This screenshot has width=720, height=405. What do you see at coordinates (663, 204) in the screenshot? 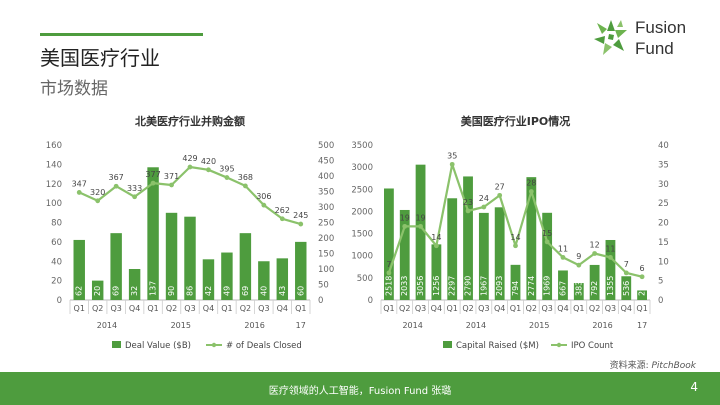
I see `y-right-tick-label: 25` at bounding box center [663, 204].